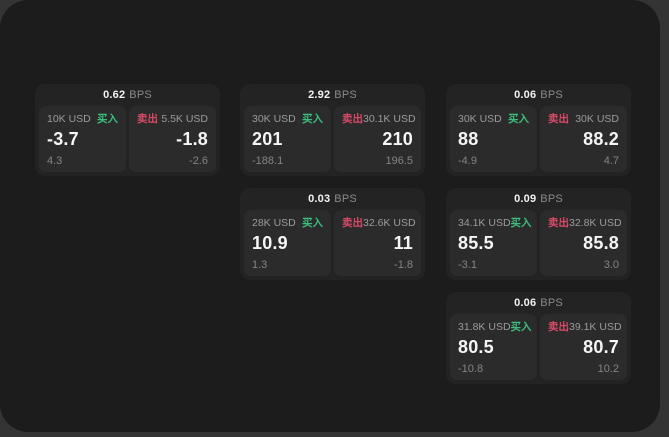  What do you see at coordinates (63, 139) in the screenshot?
I see `buy-price: -3.7` at bounding box center [63, 139].